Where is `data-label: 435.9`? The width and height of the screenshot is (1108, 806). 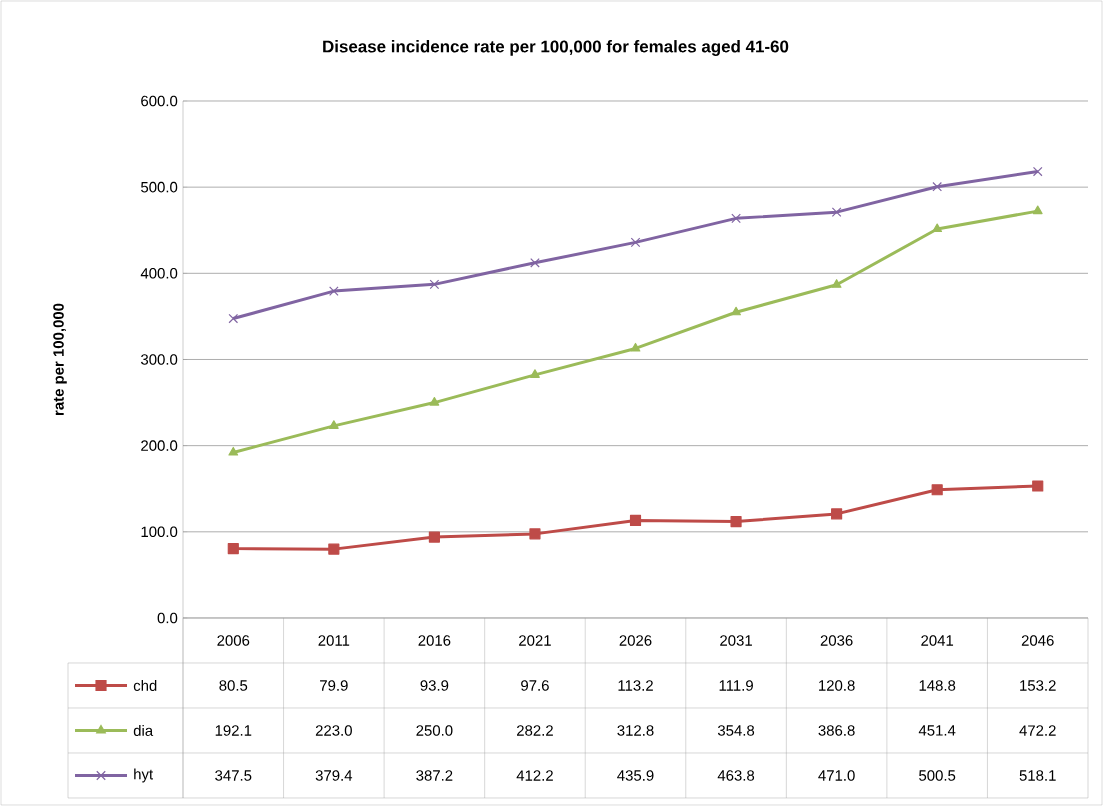 data-label: 435.9 is located at coordinates (635, 775).